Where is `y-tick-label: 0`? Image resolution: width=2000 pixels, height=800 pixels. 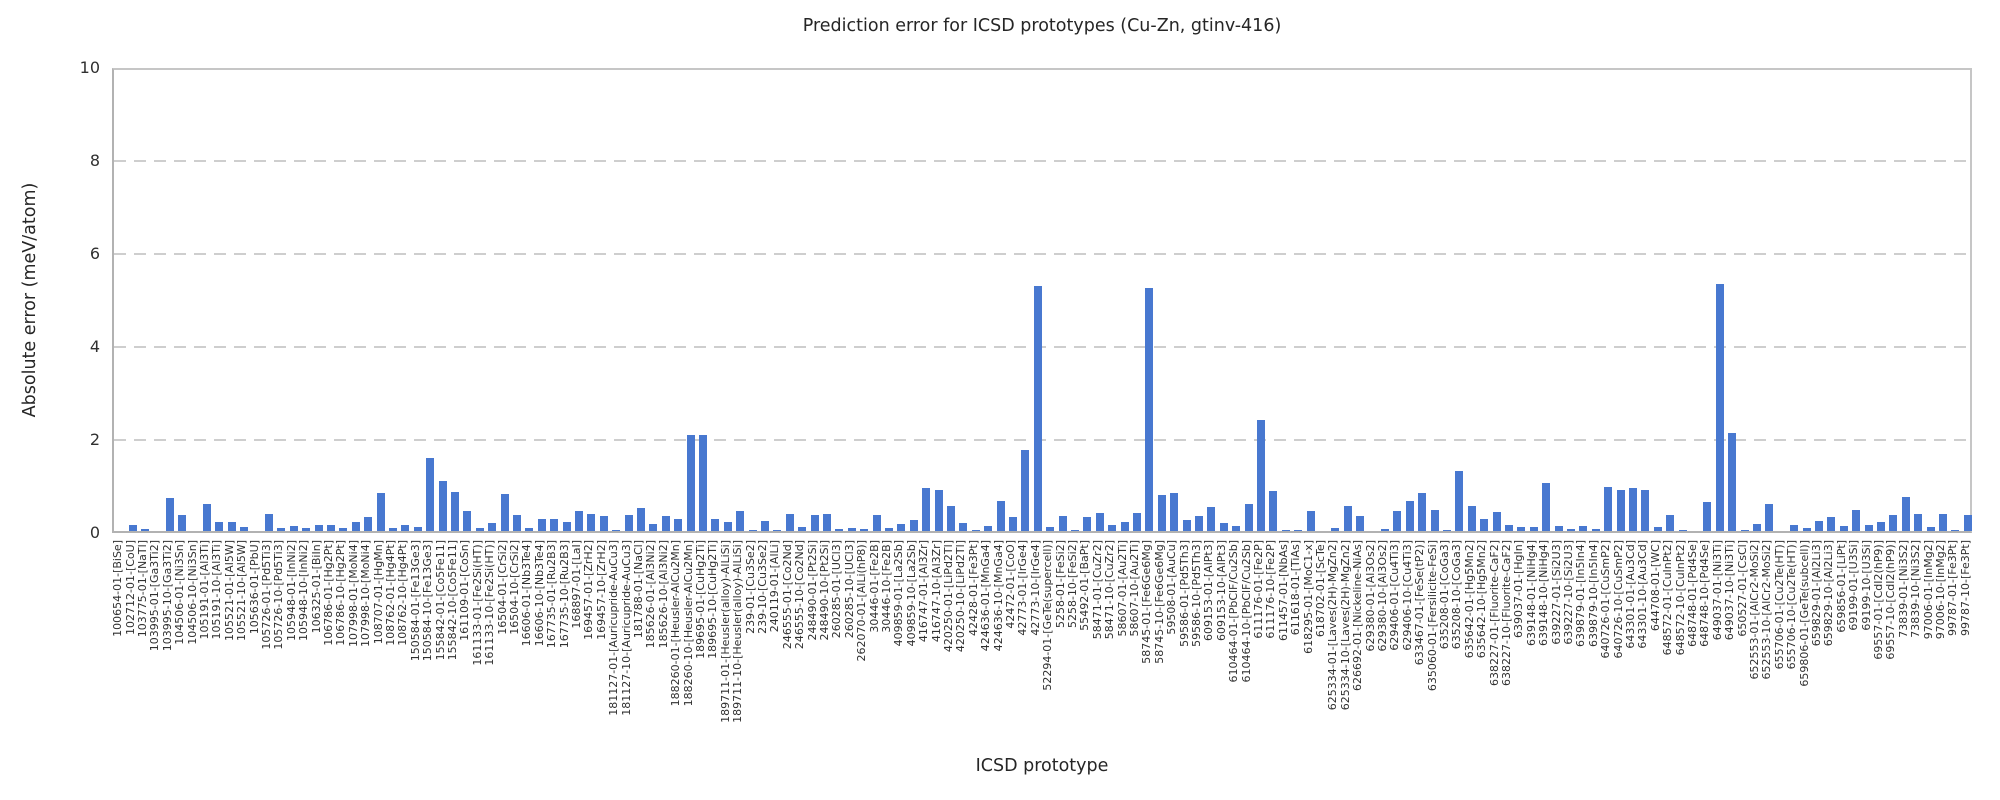 y-tick-label: 0 is located at coordinates (94, 532).